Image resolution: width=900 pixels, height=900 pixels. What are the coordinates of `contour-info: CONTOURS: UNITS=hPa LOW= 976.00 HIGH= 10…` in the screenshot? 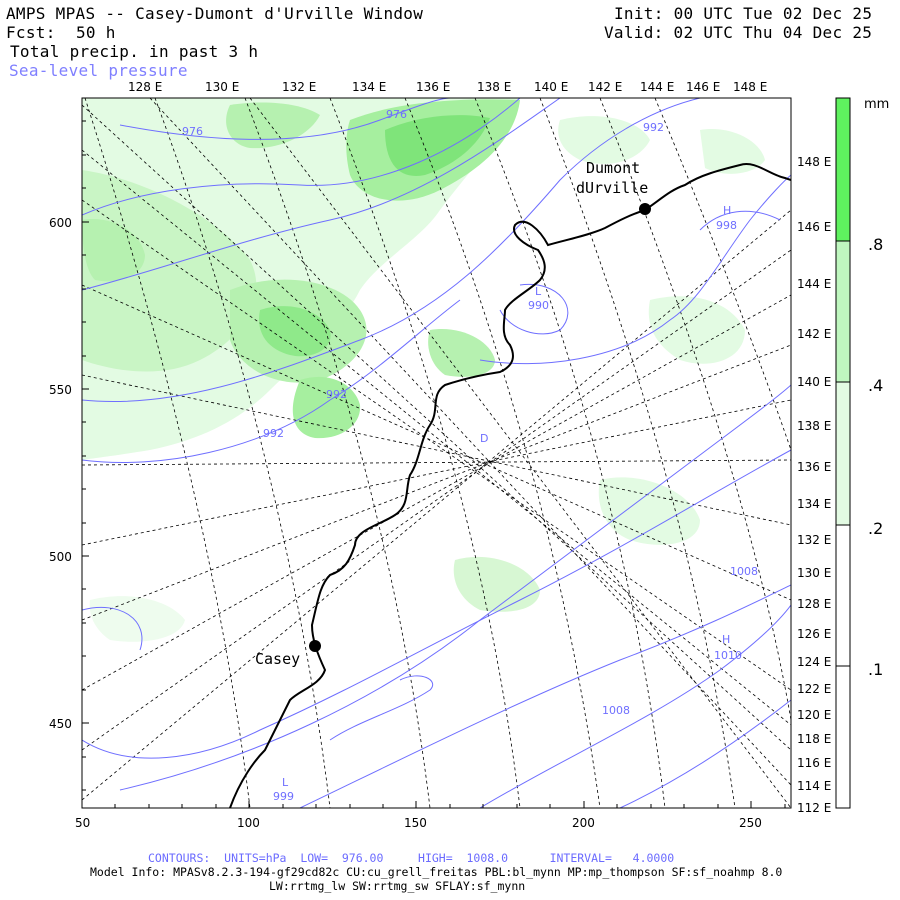 It's located at (411, 858).